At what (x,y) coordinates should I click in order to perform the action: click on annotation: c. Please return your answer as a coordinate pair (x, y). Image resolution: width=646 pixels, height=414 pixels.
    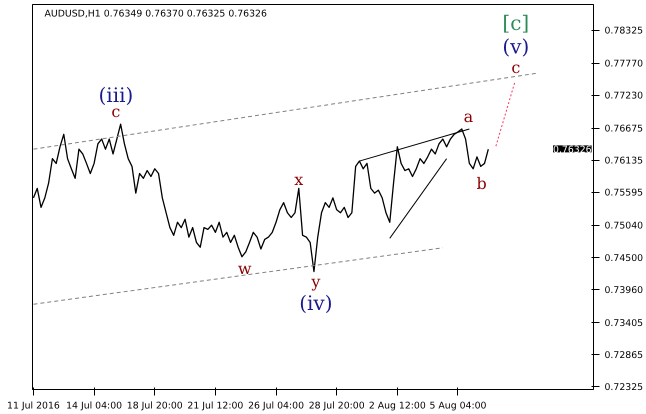
    Looking at the image, I should click on (515, 67).